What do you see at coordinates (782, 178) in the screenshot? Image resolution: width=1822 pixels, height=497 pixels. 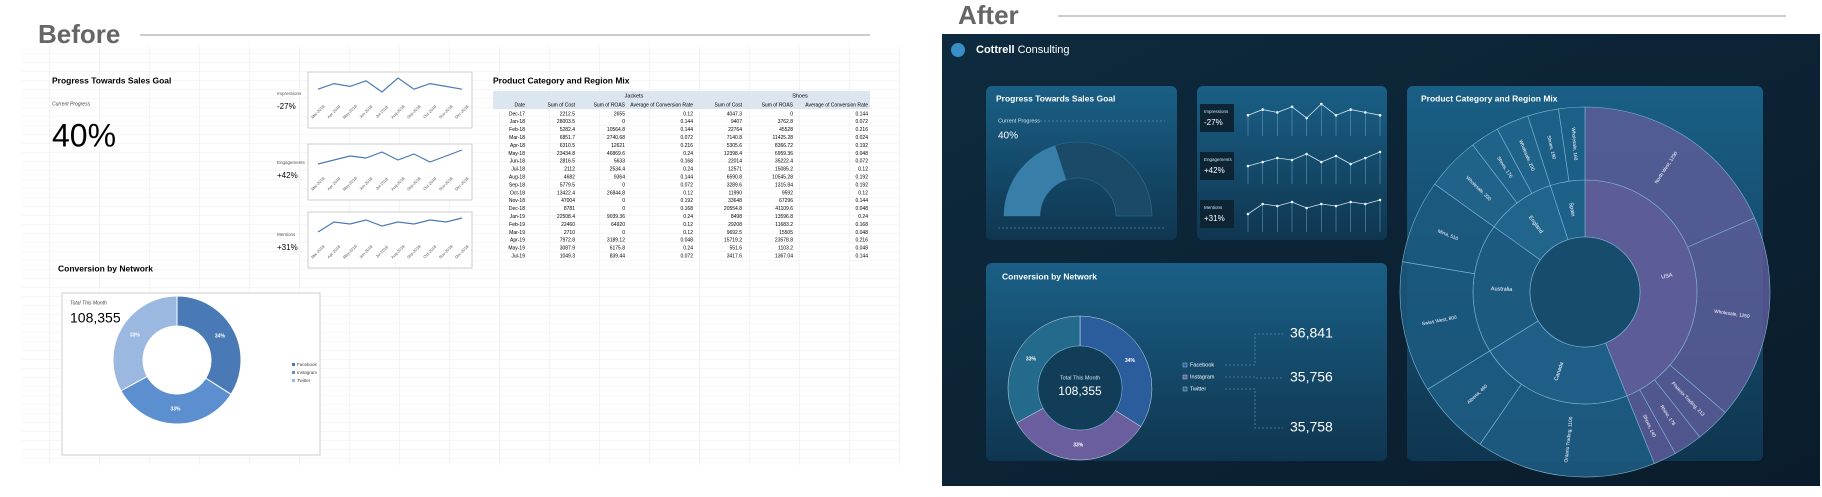 I see `table-cell: 10545.28` at bounding box center [782, 178].